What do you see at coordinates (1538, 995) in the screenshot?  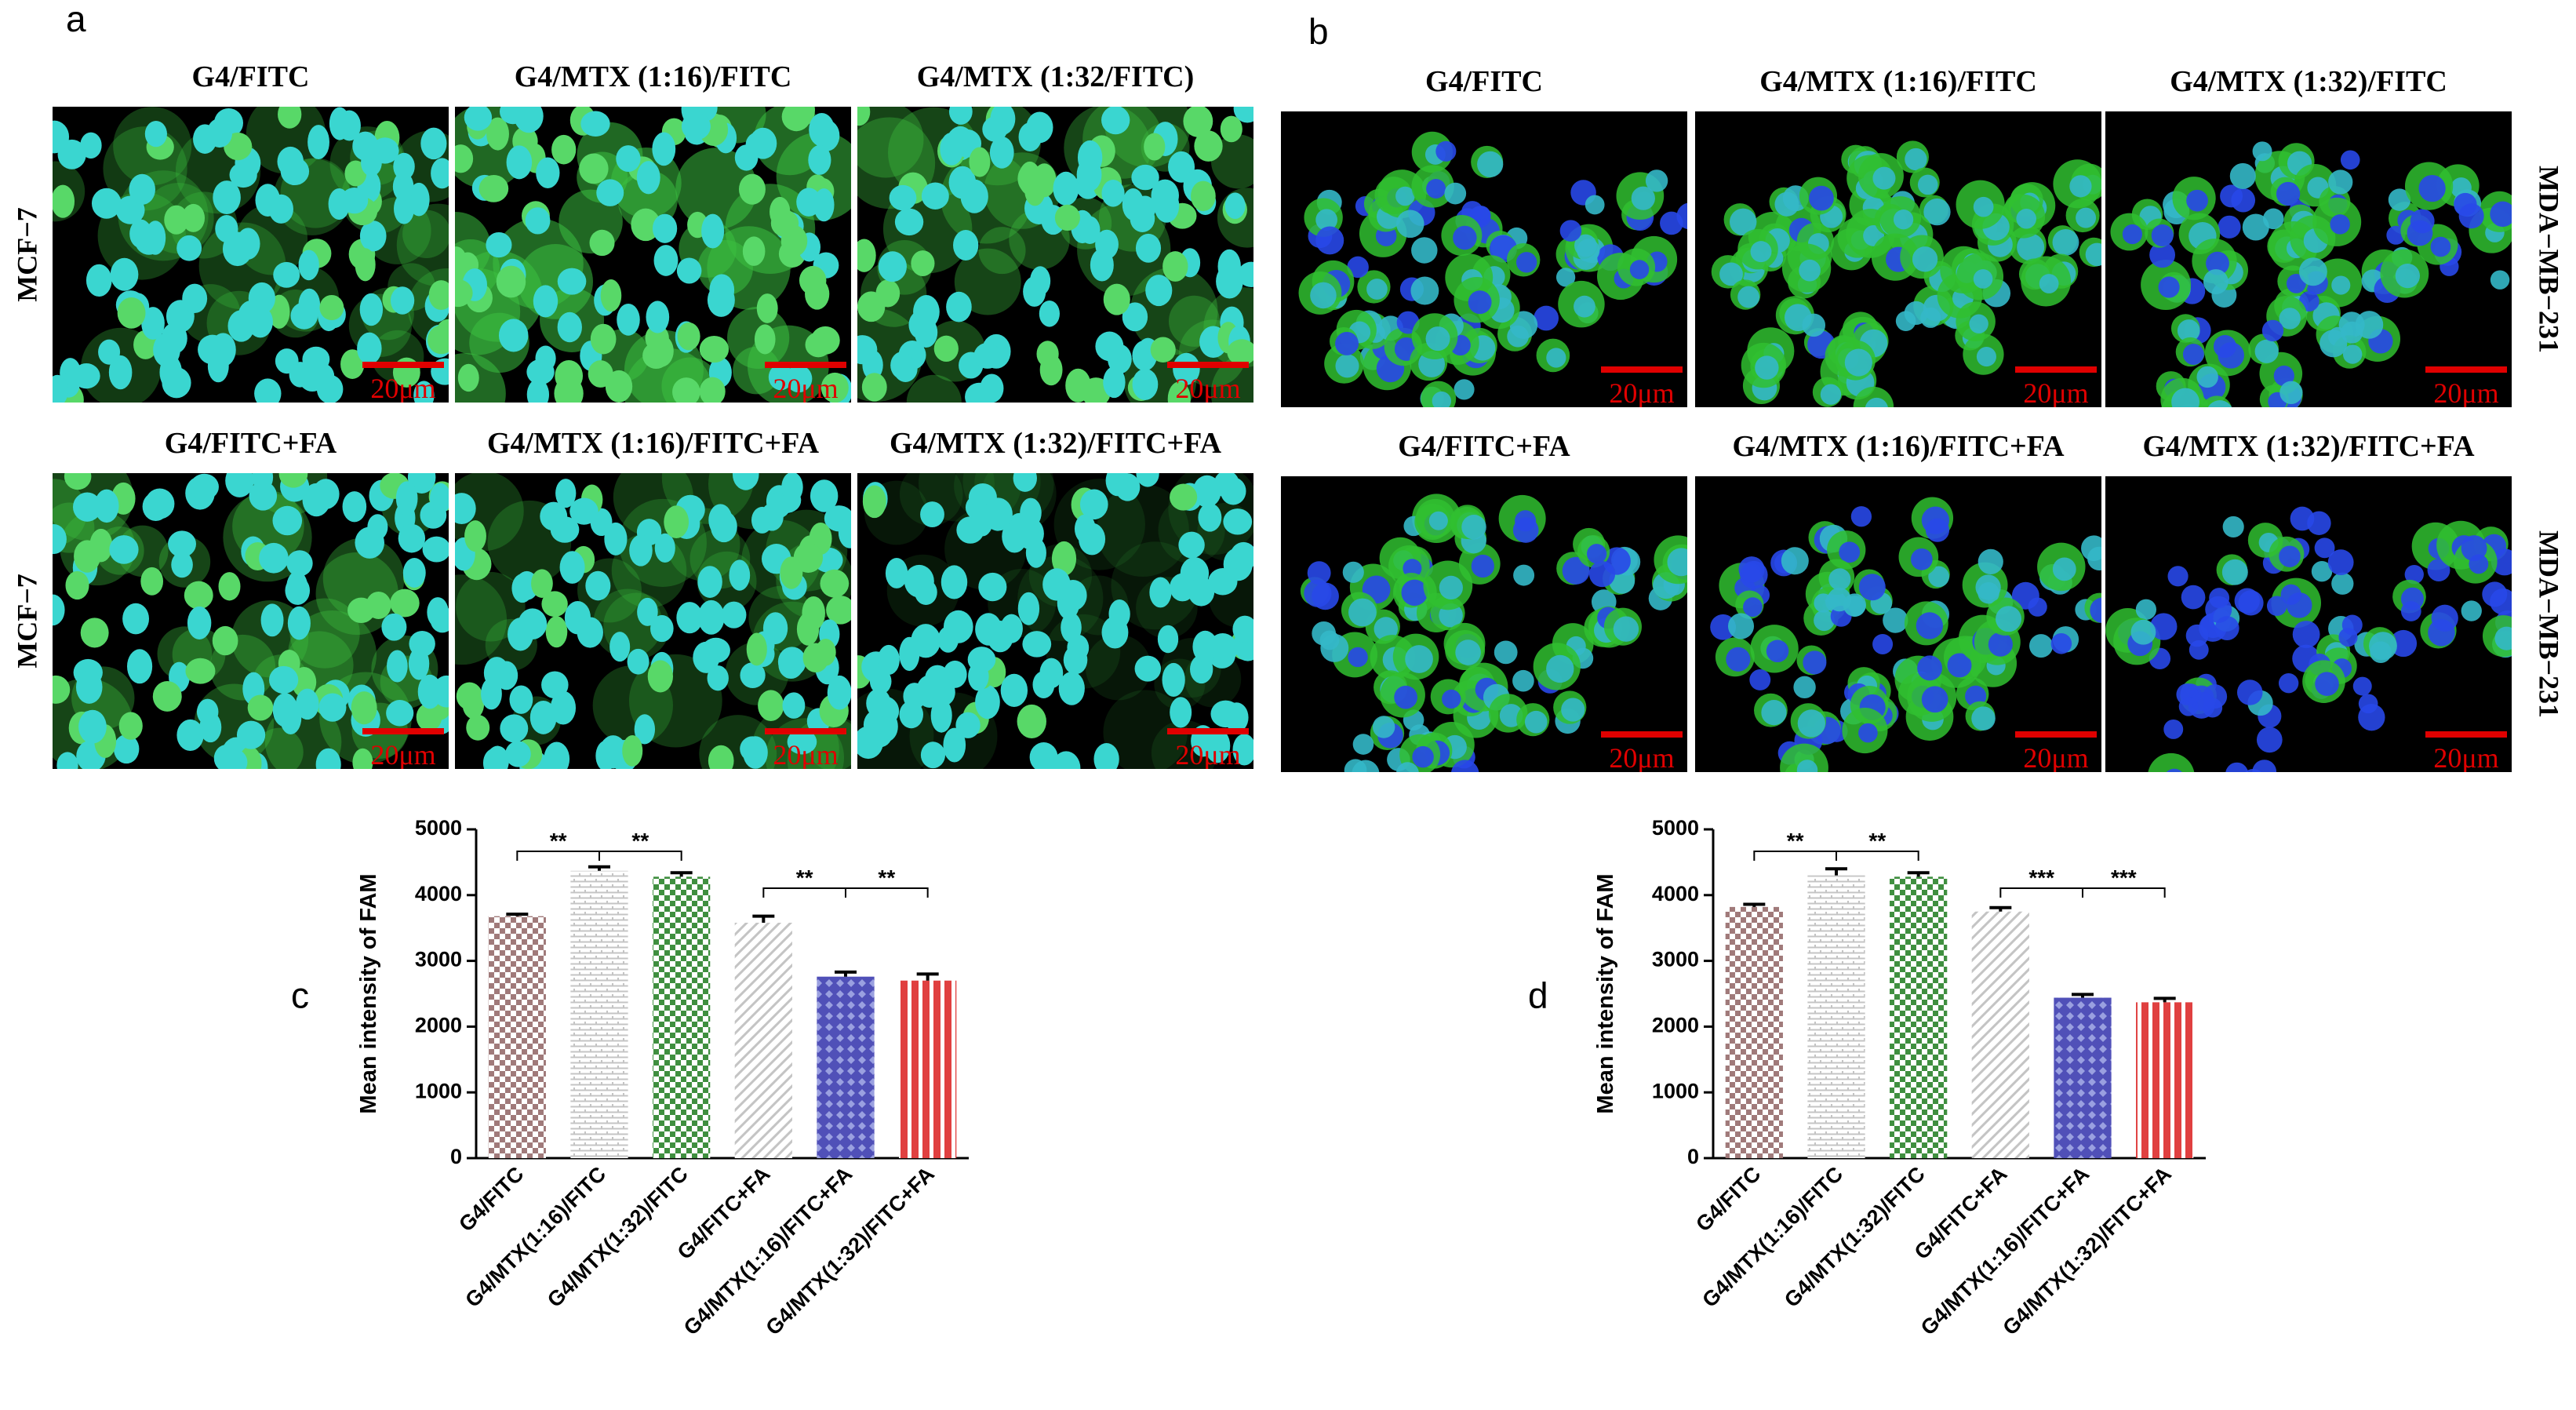 I see `panel-label: d` at bounding box center [1538, 995].